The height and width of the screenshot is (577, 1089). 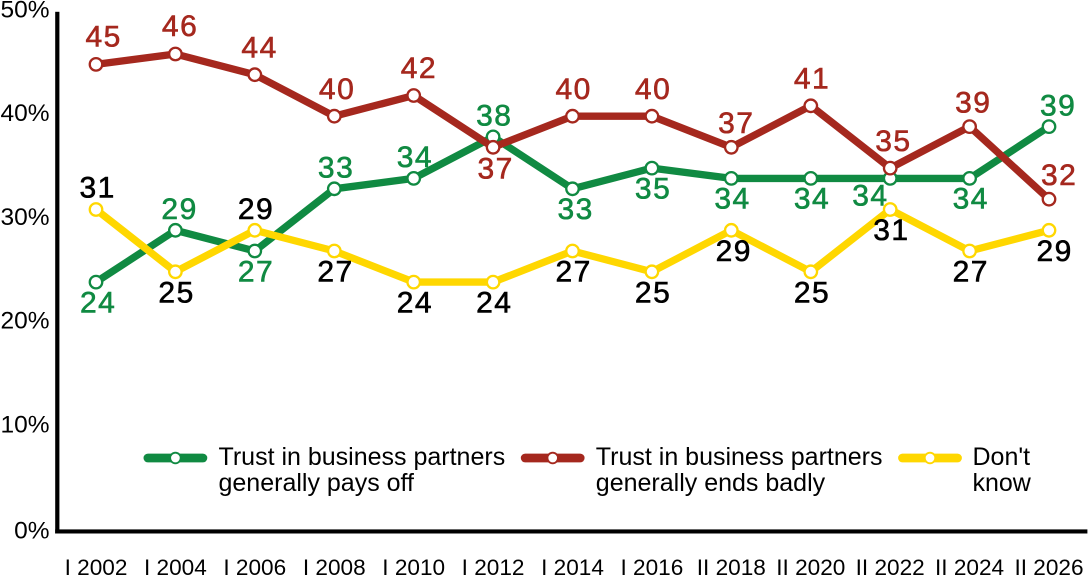 What do you see at coordinates (24, 217) in the screenshot?
I see `svg-text: 30%` at bounding box center [24, 217].